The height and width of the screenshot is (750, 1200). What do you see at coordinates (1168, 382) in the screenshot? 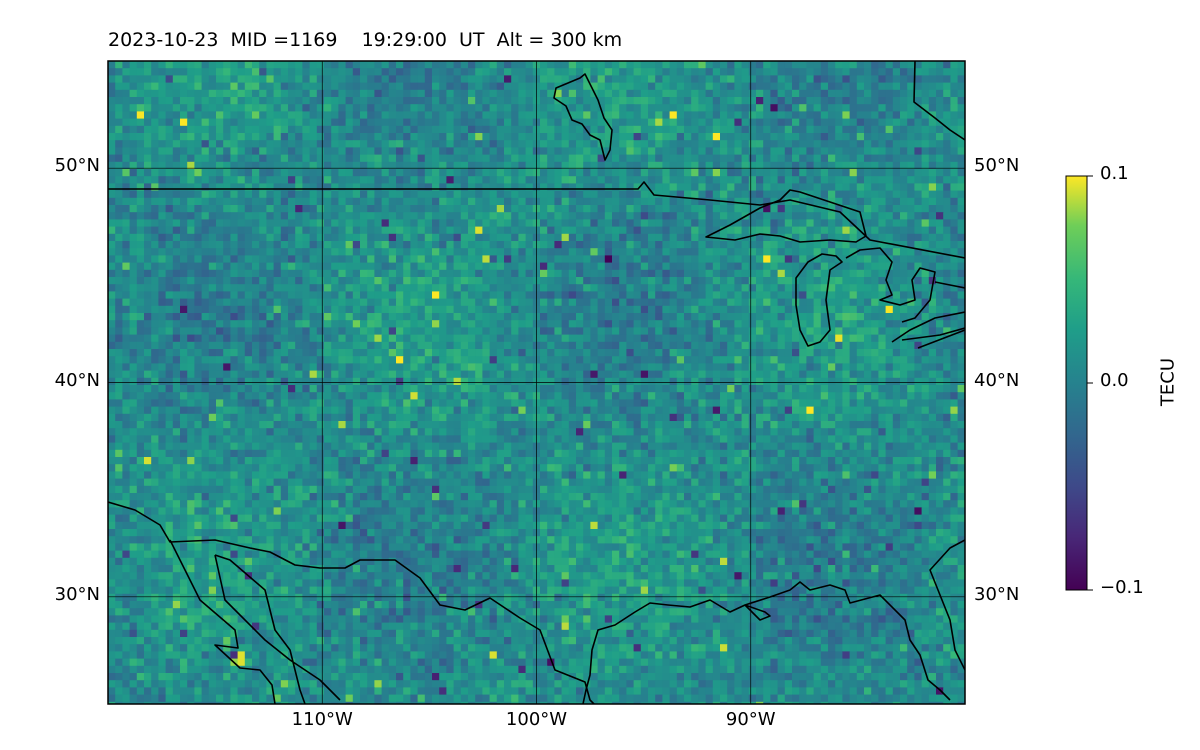
I see `colorbar-label: TECU` at bounding box center [1168, 382].